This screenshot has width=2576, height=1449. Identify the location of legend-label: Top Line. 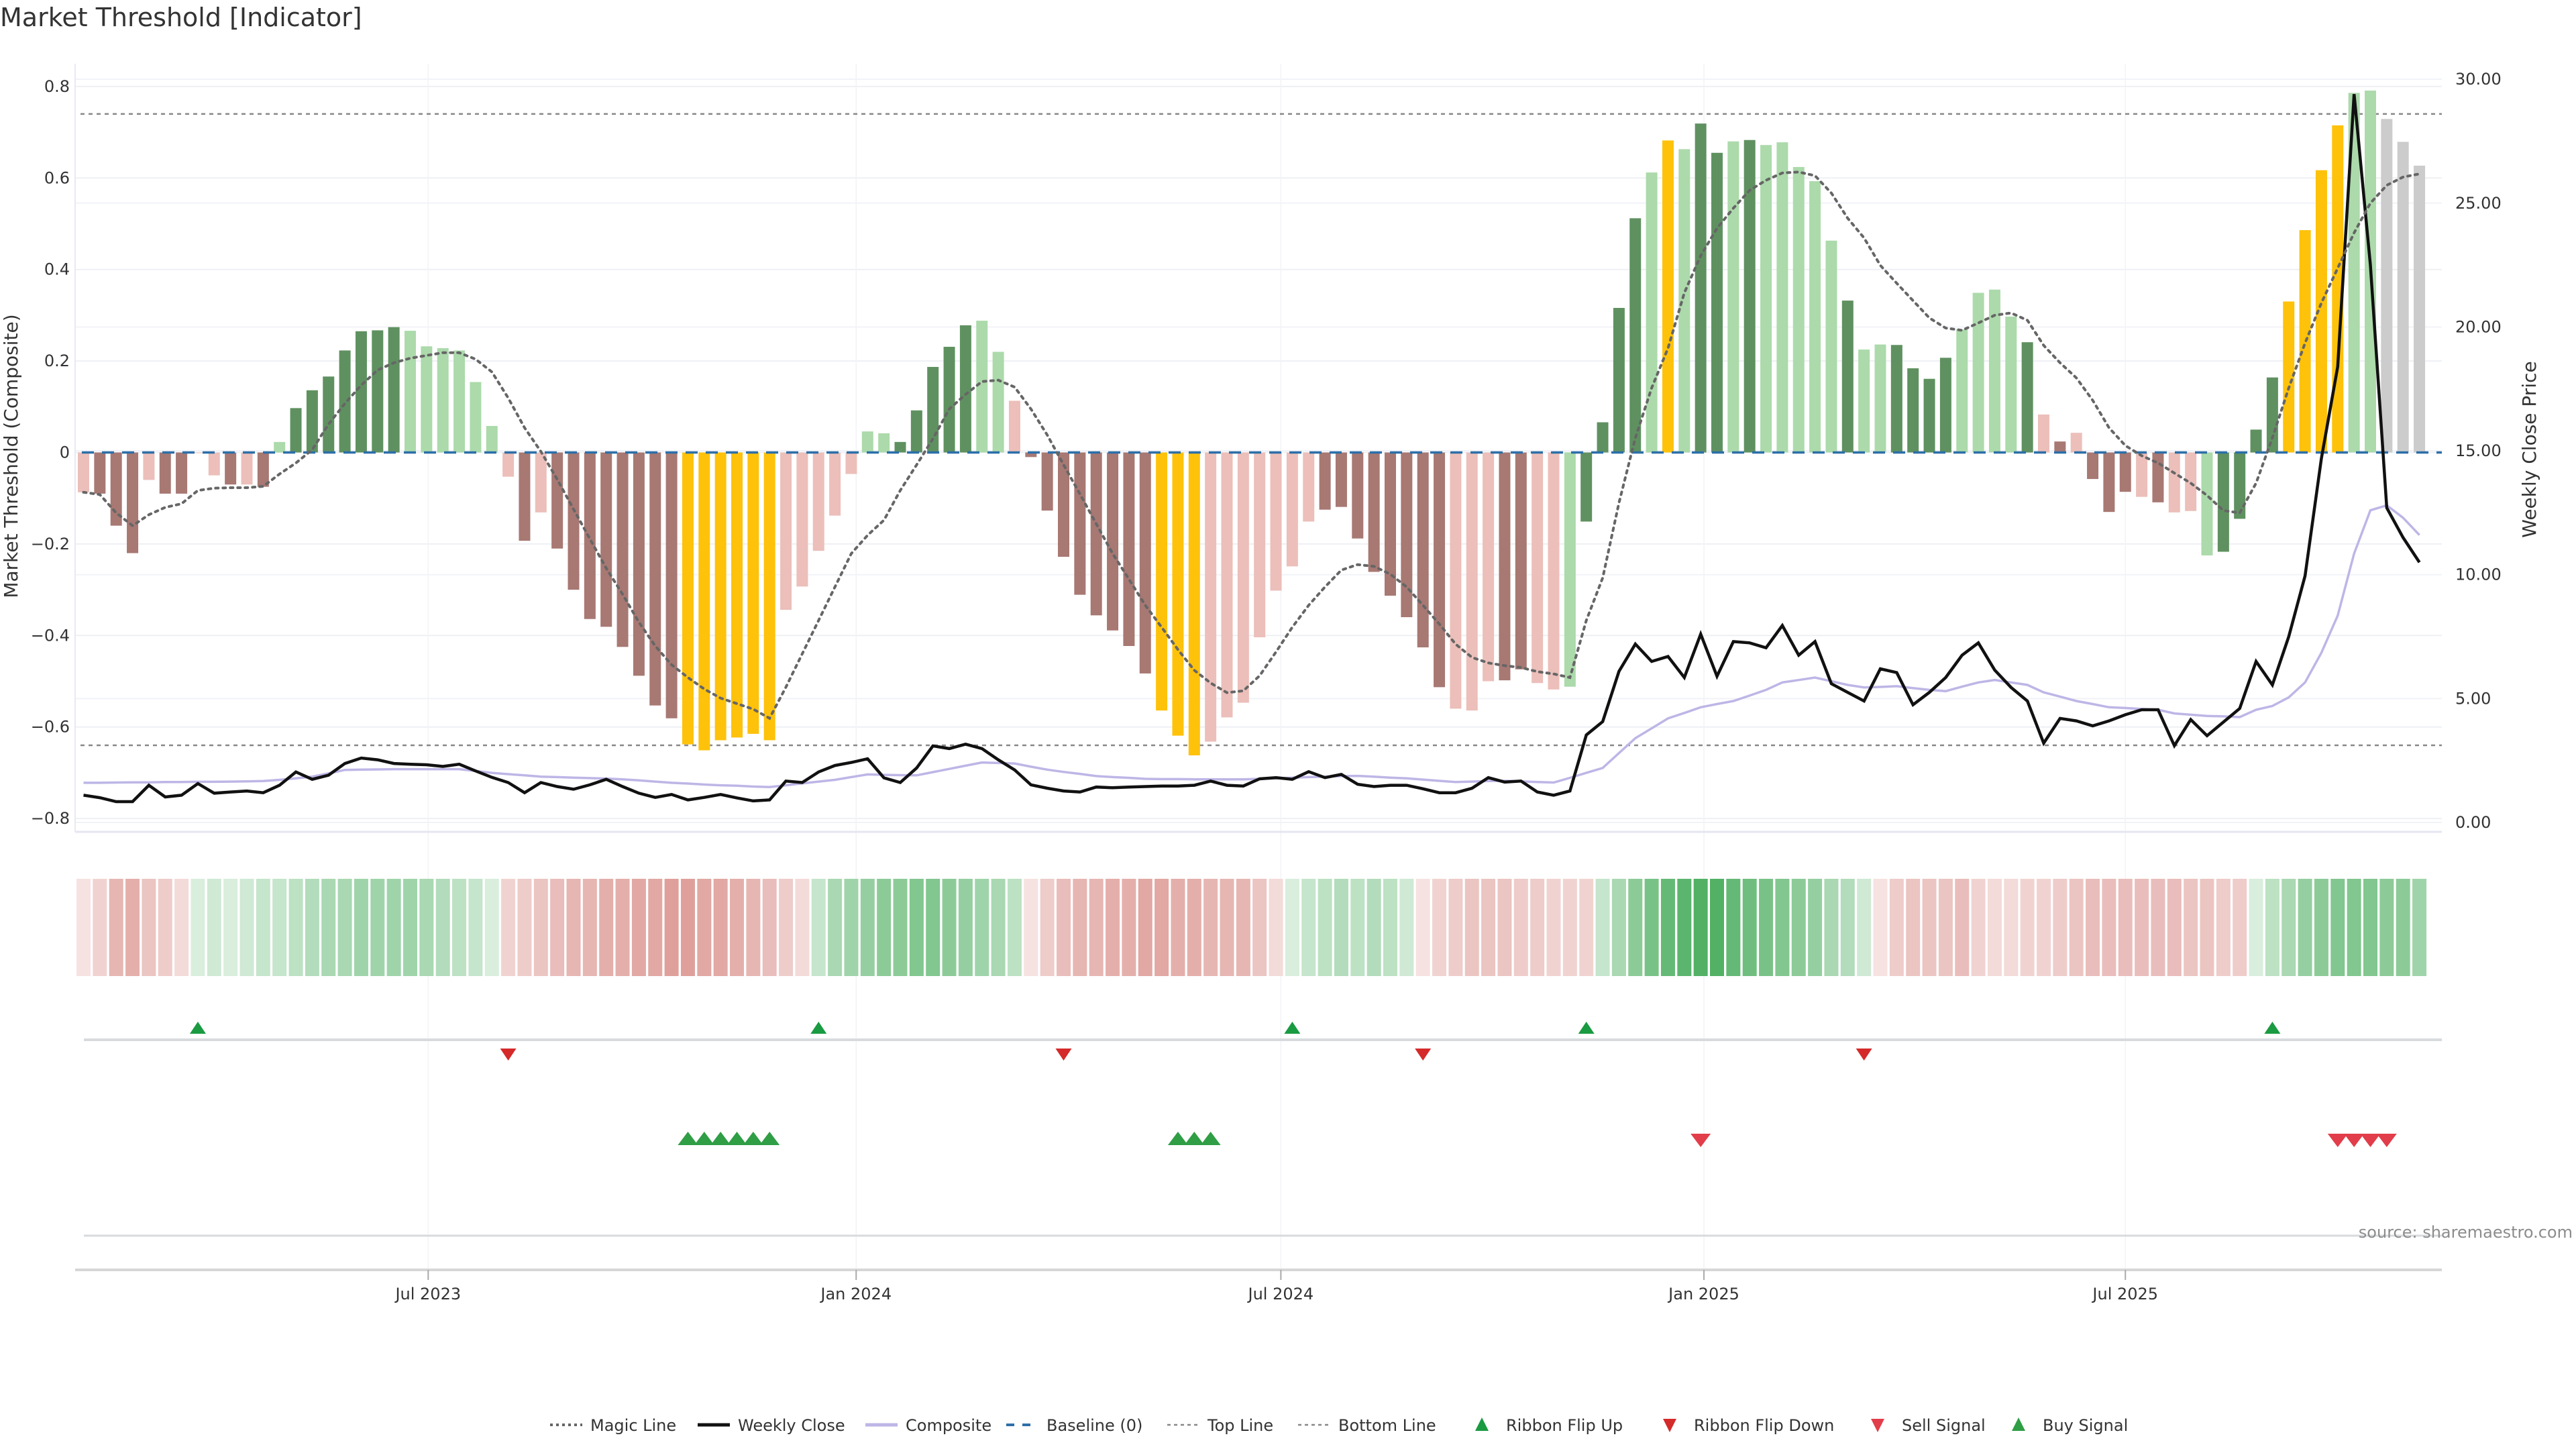
(1240, 1425).